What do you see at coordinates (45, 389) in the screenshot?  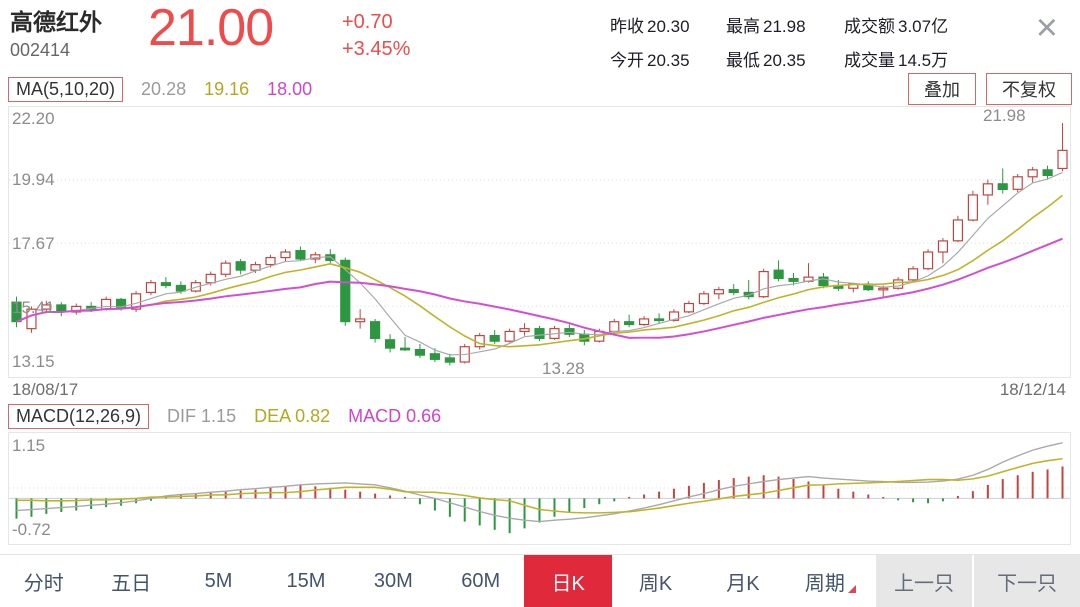 I see `x-axis-start-date: 18/08/17` at bounding box center [45, 389].